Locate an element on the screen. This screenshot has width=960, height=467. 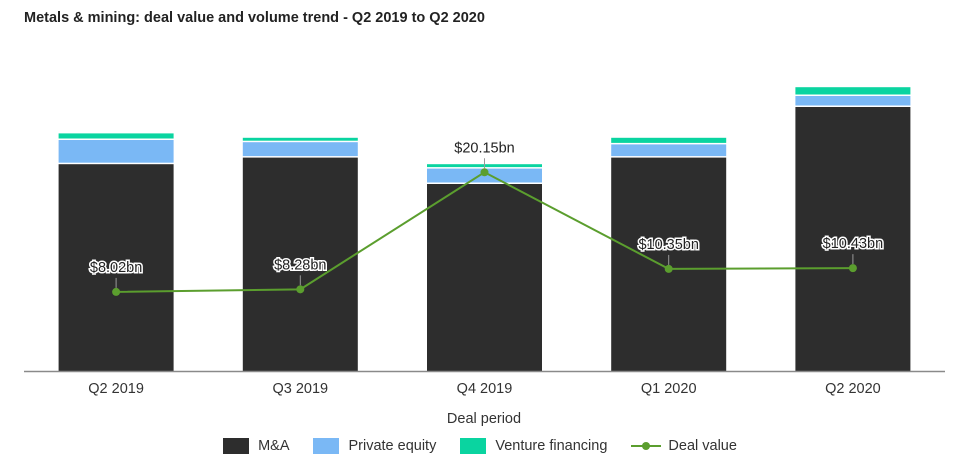
deal-value-point-q3-2019 is located at coordinates (300, 289).